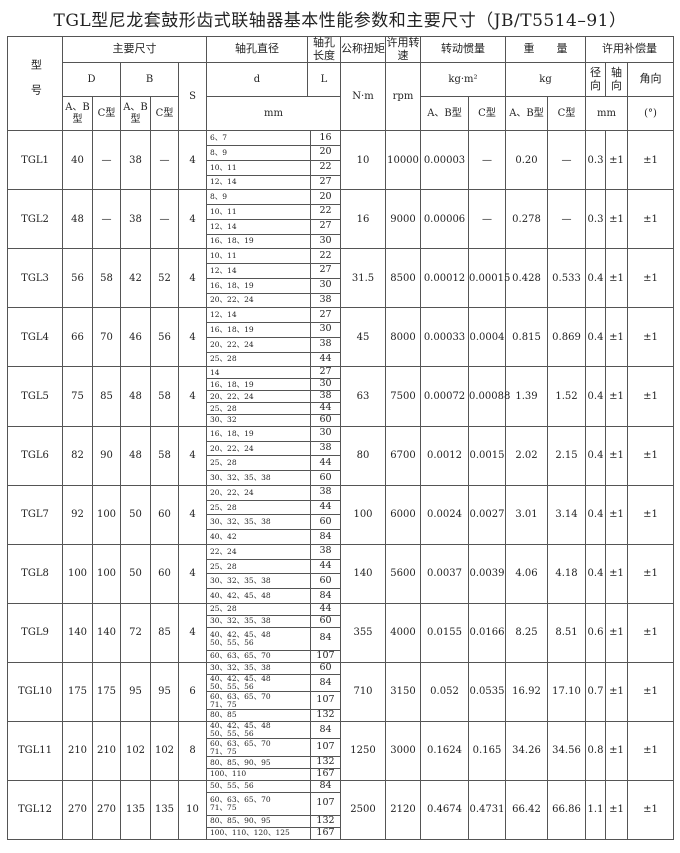 This screenshot has height=853, width=680. What do you see at coordinates (545, 49) in the screenshot?
I see `header-weight: 重 量` at bounding box center [545, 49].